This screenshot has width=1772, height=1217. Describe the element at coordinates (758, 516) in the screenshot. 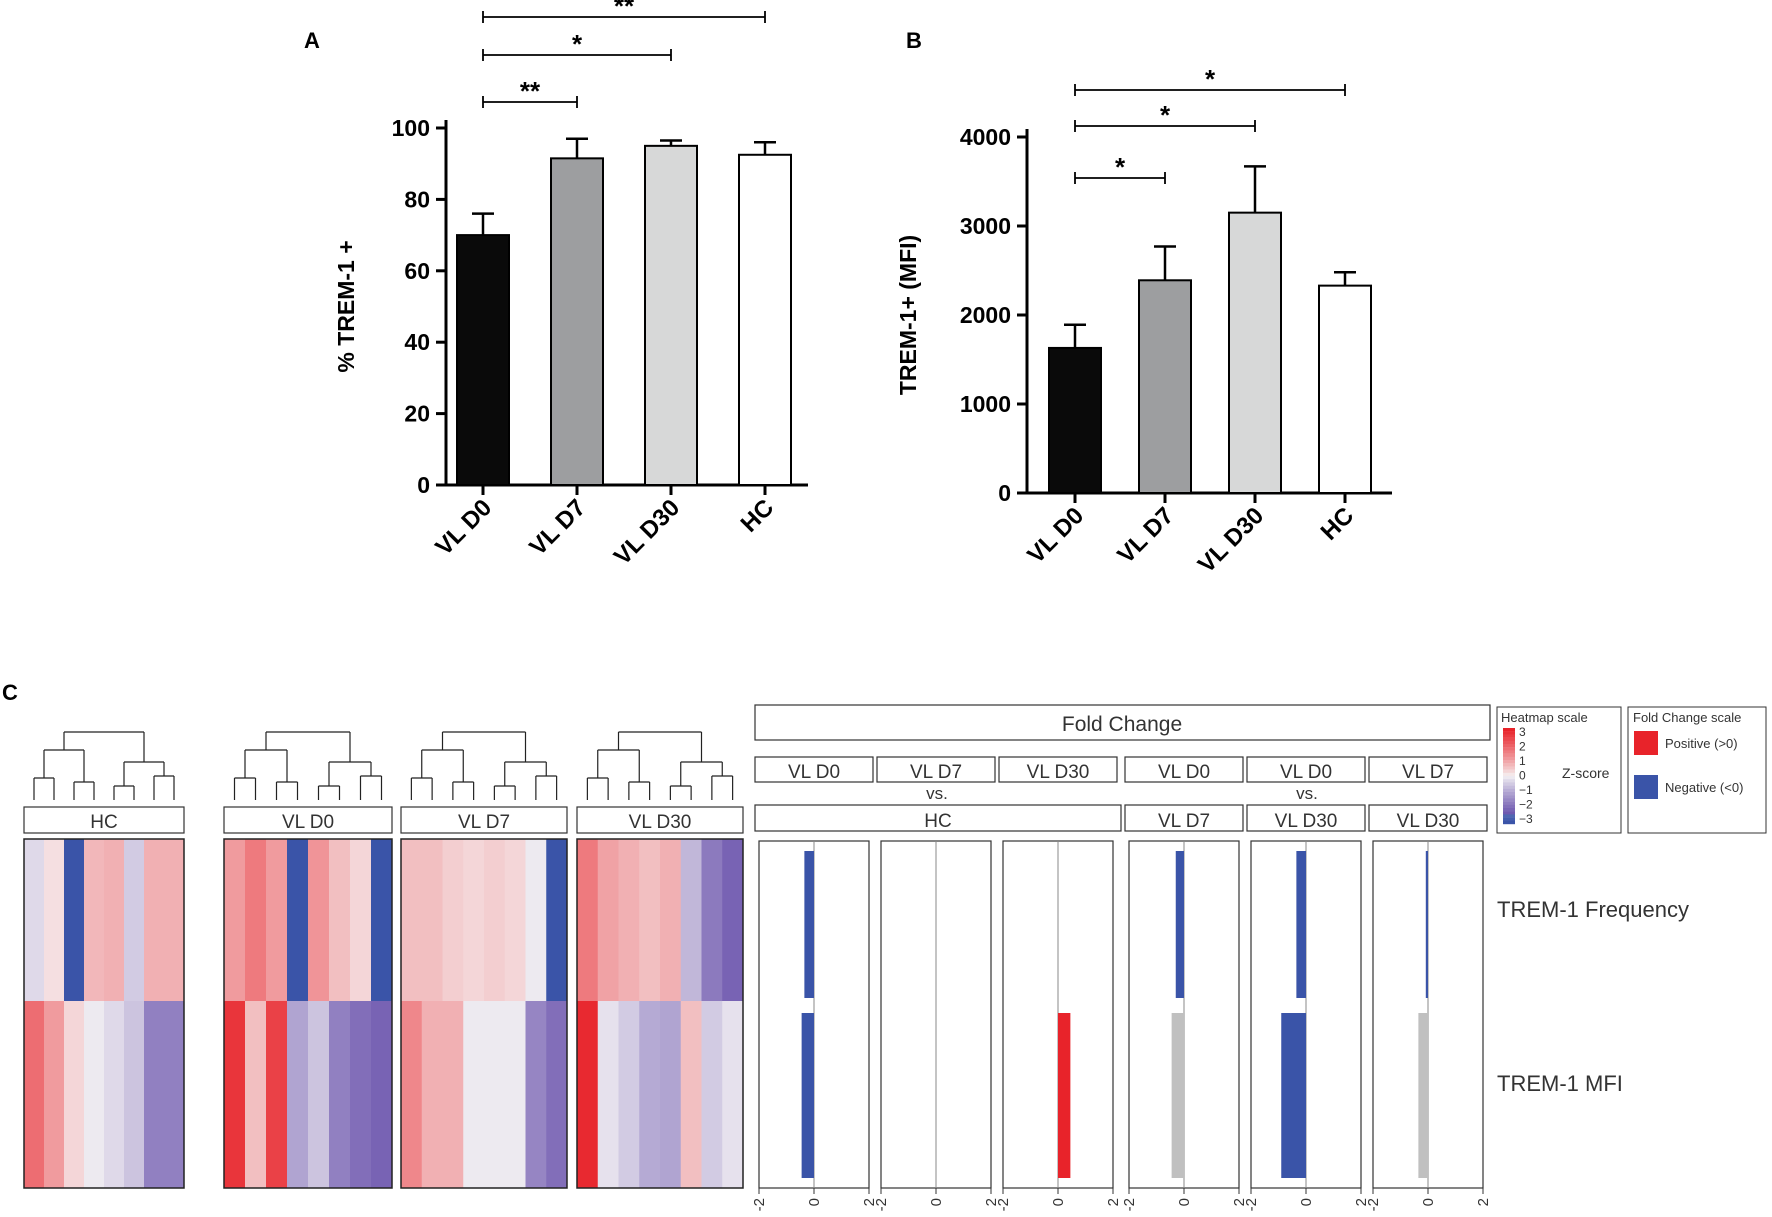

I see `a-x-tick-label: HC` at that location.